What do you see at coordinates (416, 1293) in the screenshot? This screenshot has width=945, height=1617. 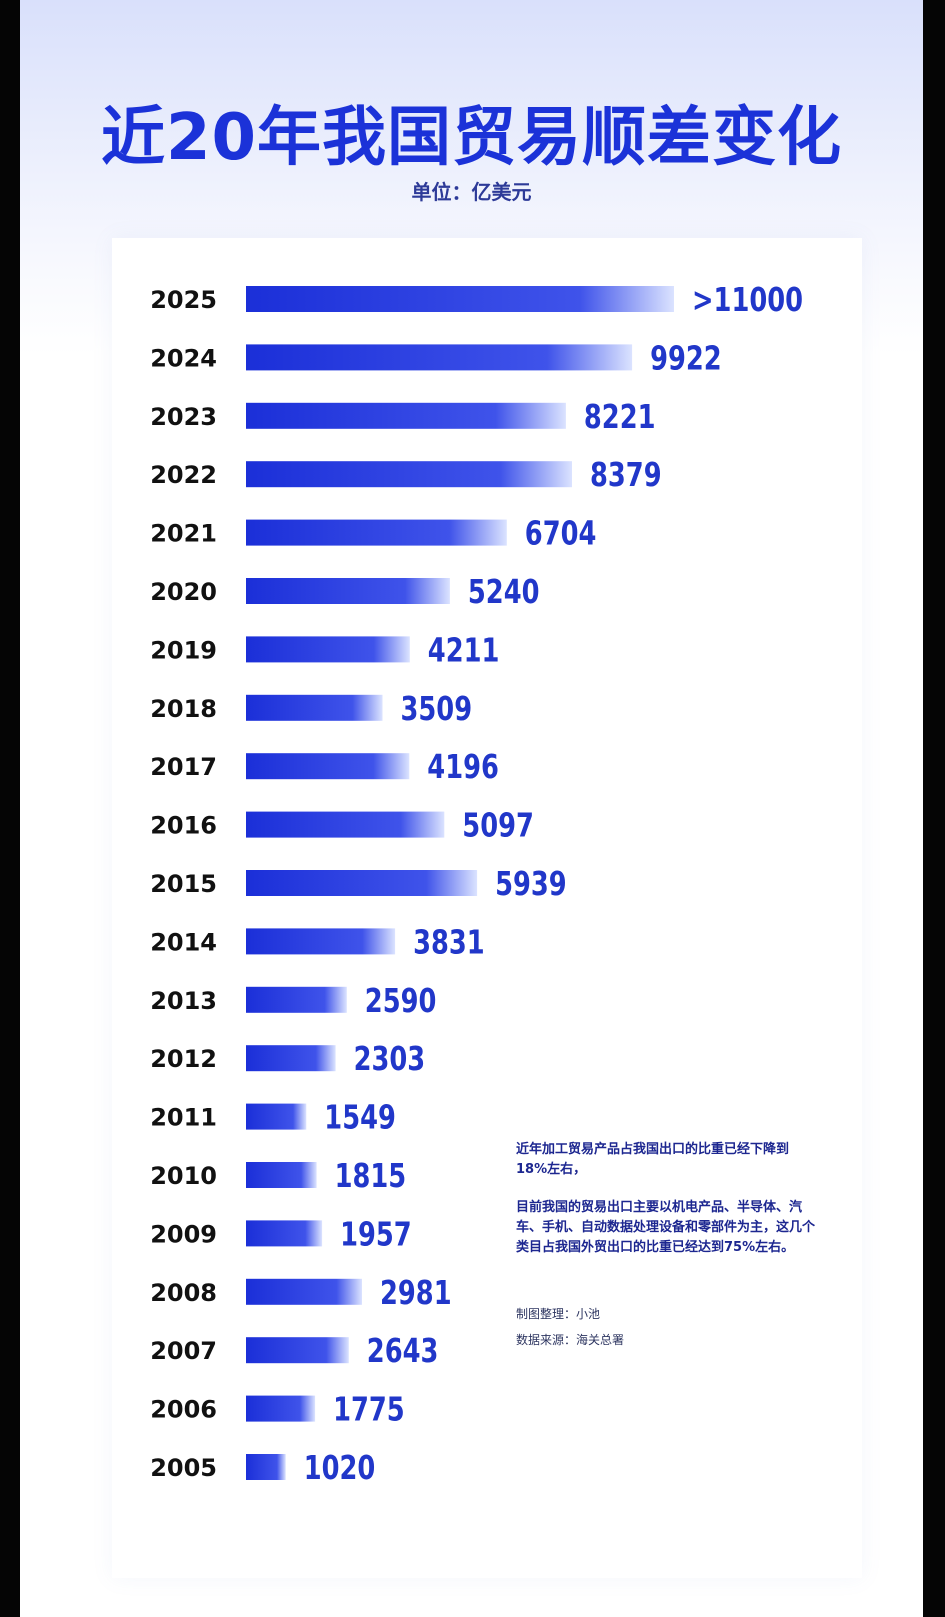 I see `value-label-2008: 2981` at bounding box center [416, 1293].